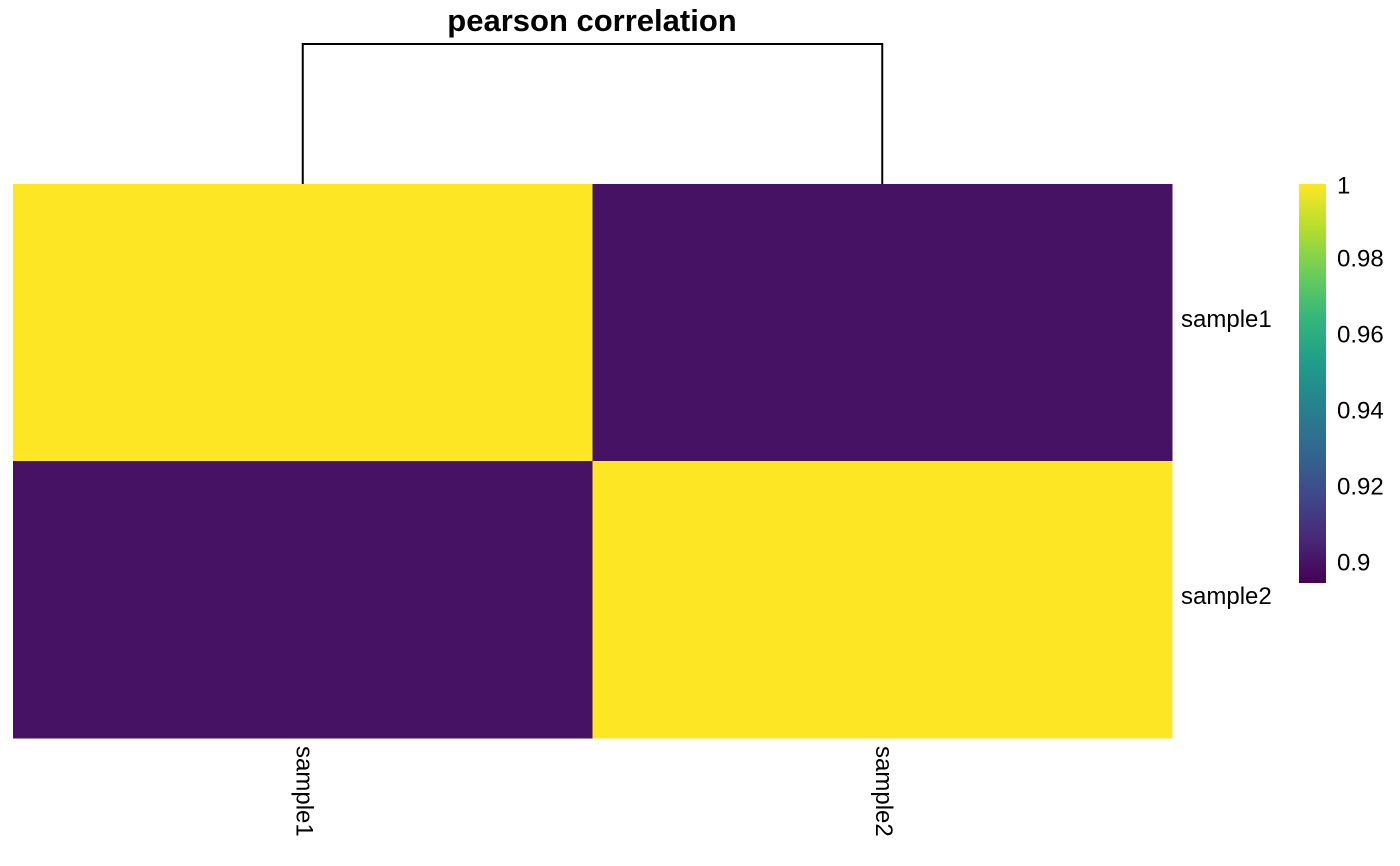  Describe the element at coordinates (303, 791) in the screenshot. I see `column-label-sample1: sample1` at that location.